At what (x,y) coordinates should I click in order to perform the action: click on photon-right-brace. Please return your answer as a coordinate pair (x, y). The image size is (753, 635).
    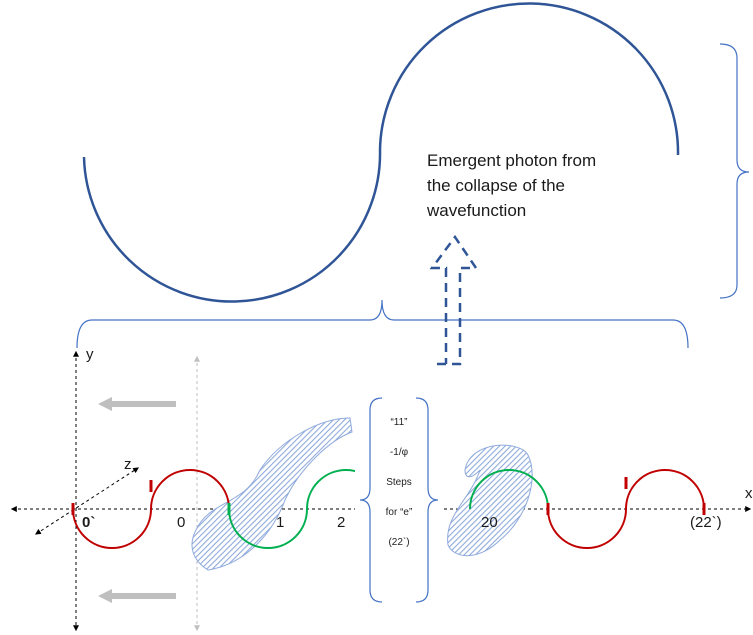
    Looking at the image, I should click on (734, 171).